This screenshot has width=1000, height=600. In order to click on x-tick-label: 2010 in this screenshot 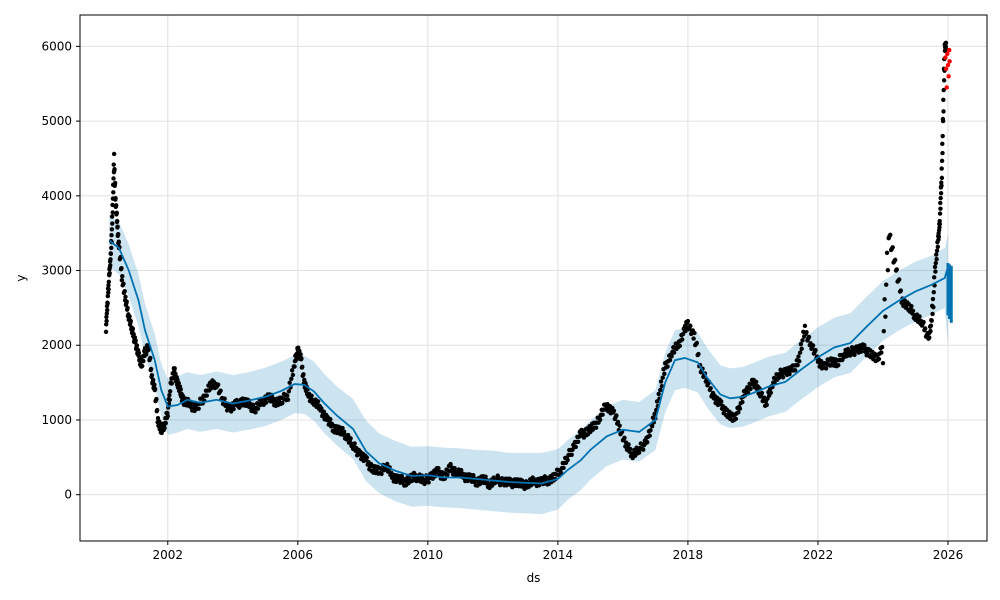, I will do `click(428, 555)`.